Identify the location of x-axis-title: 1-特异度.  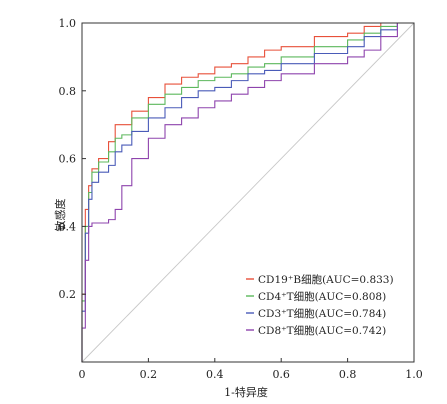
(246, 392).